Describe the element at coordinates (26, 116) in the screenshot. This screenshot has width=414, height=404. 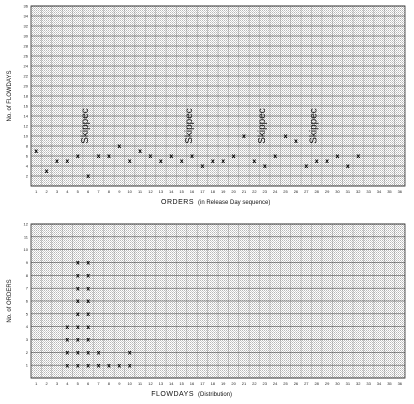
I see `y-tick-label: 14` at that location.